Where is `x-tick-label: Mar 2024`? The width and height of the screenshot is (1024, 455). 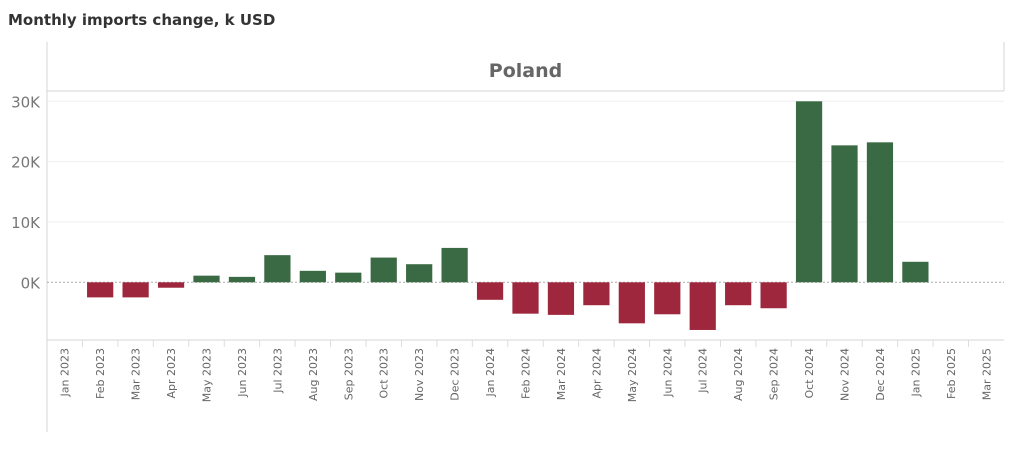 x-tick-label: Mar 2024 is located at coordinates (561, 374).